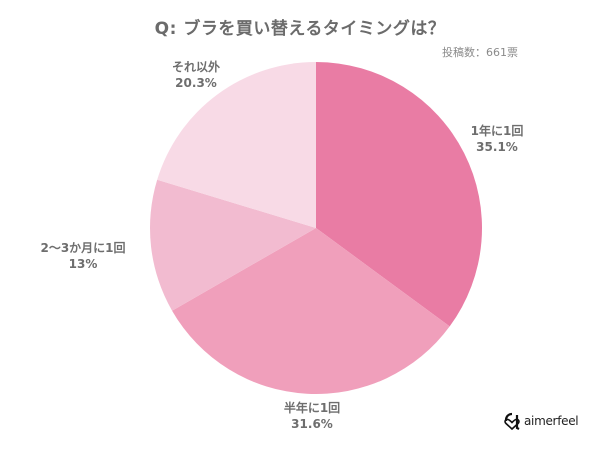 The width and height of the screenshot is (600, 450). Describe the element at coordinates (497, 139) in the screenshot. I see `label-yearly: 1年に1回 35.1%` at that location.